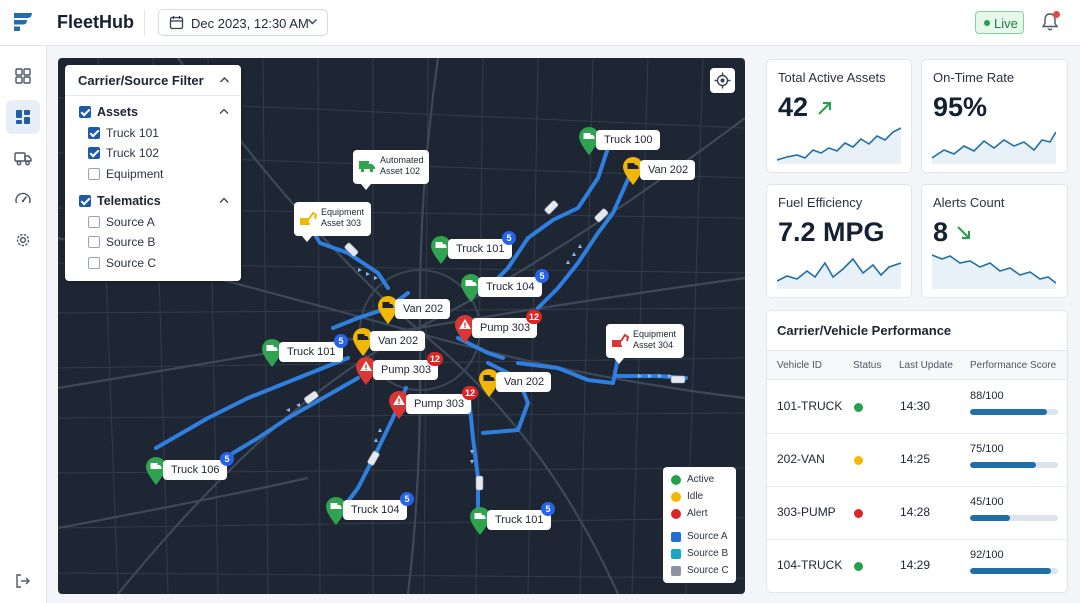  Describe the element at coordinates (129, 201) in the screenshot. I see `filter-group-label: Telematics` at that location.